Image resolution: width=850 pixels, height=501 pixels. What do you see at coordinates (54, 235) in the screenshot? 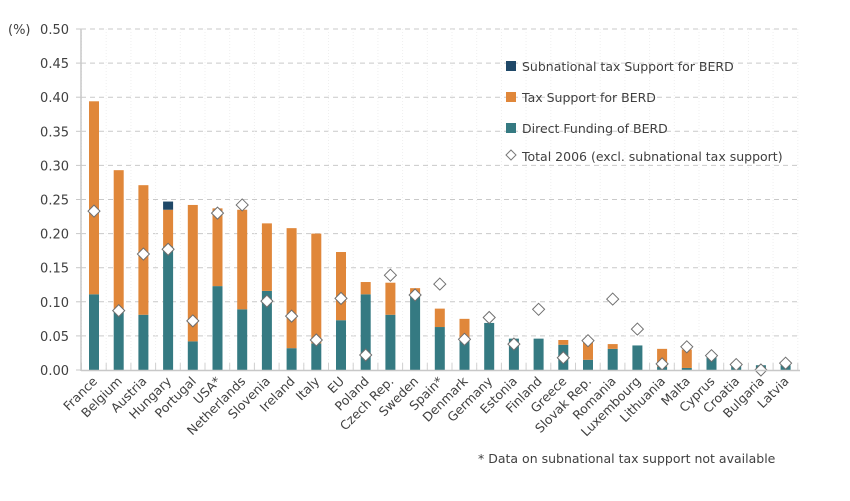
I see `y-tick-label: 0.20` at bounding box center [54, 235].